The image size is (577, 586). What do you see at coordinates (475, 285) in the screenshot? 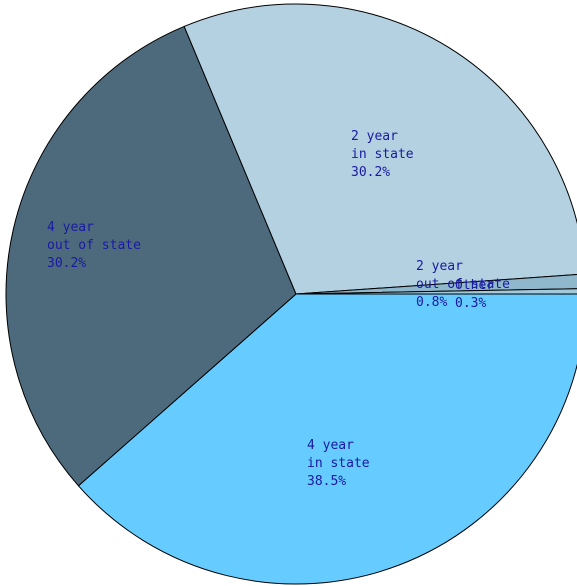
I see `slice-name: Other` at bounding box center [475, 285].